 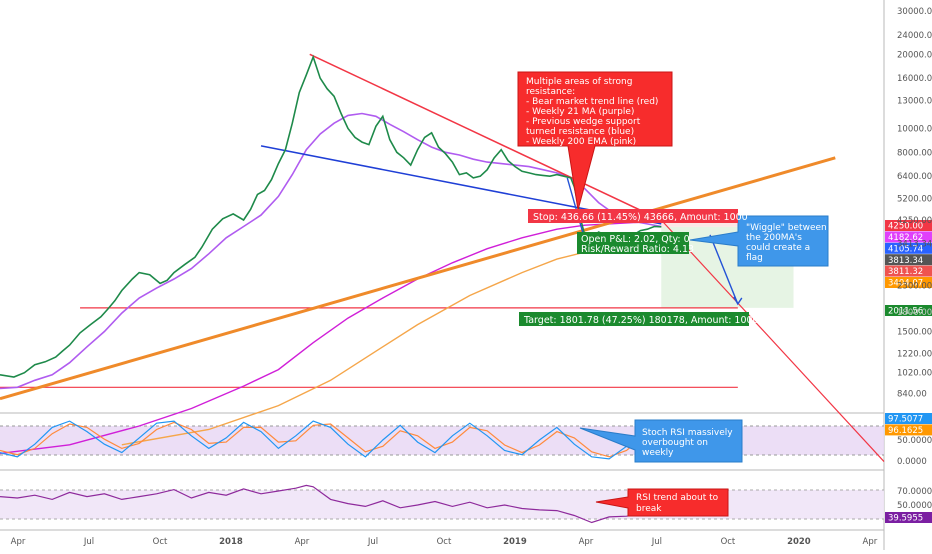 I want to click on stoch-badge: 96.1625, so click(x=905, y=431).